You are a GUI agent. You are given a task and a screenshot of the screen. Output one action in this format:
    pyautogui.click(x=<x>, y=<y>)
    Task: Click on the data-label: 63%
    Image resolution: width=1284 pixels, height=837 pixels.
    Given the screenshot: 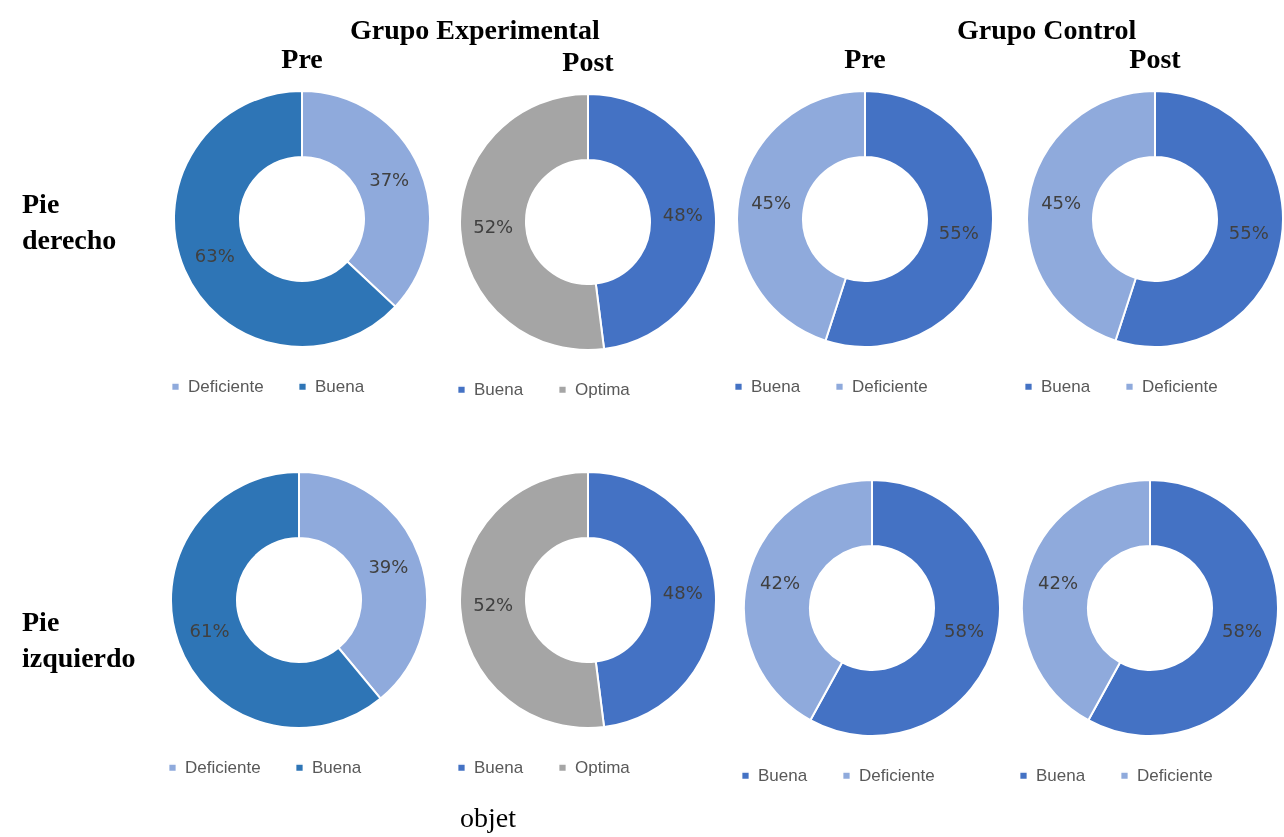 What is the action you would take?
    pyautogui.click(x=214, y=255)
    